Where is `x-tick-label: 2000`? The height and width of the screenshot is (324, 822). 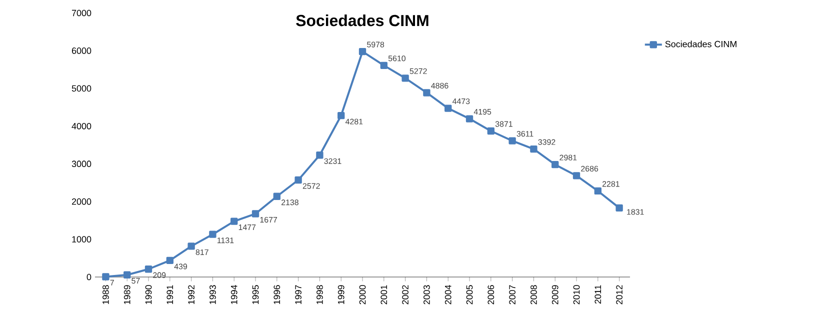
x-tick-label: 2000 is located at coordinates (362, 294).